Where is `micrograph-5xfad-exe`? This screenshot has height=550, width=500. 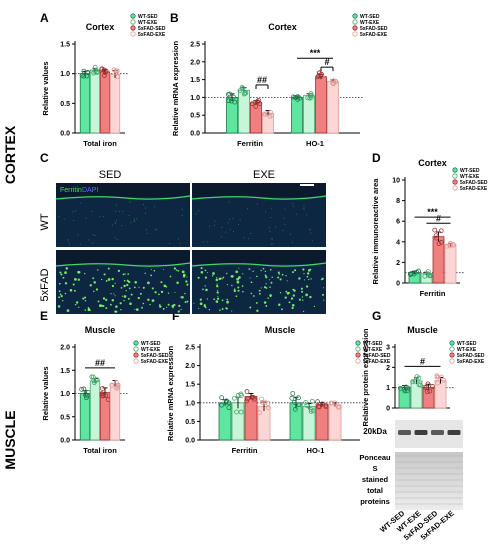 micrograph-5xfad-exe is located at coordinates (259, 282).